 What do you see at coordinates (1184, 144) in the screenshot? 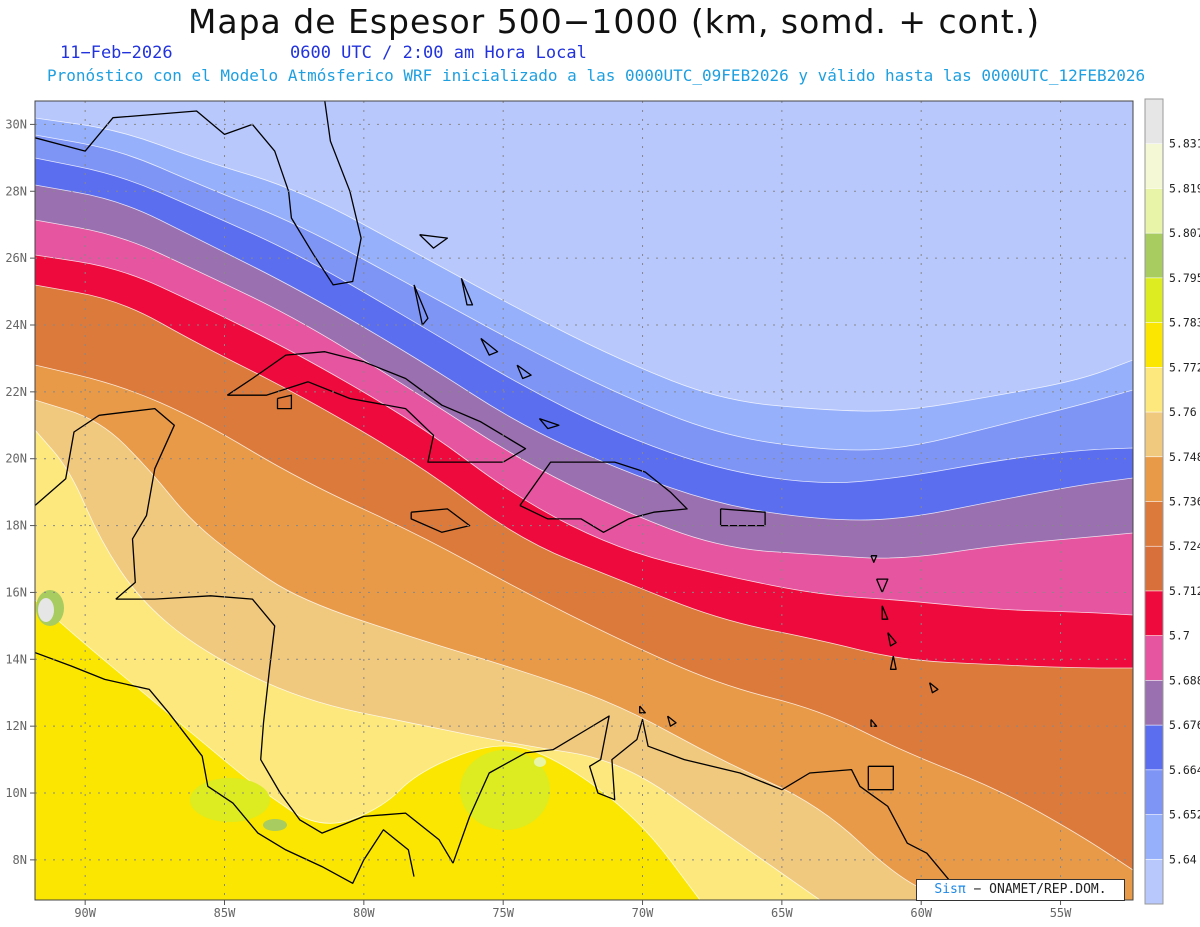
I see `legend-label: 5.831` at bounding box center [1184, 144].